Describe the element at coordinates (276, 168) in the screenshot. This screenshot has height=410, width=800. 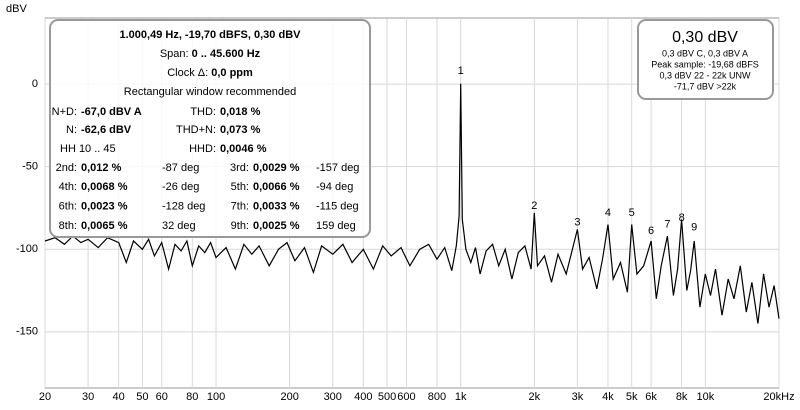
I see `cell-value: 0,0029 %` at that location.